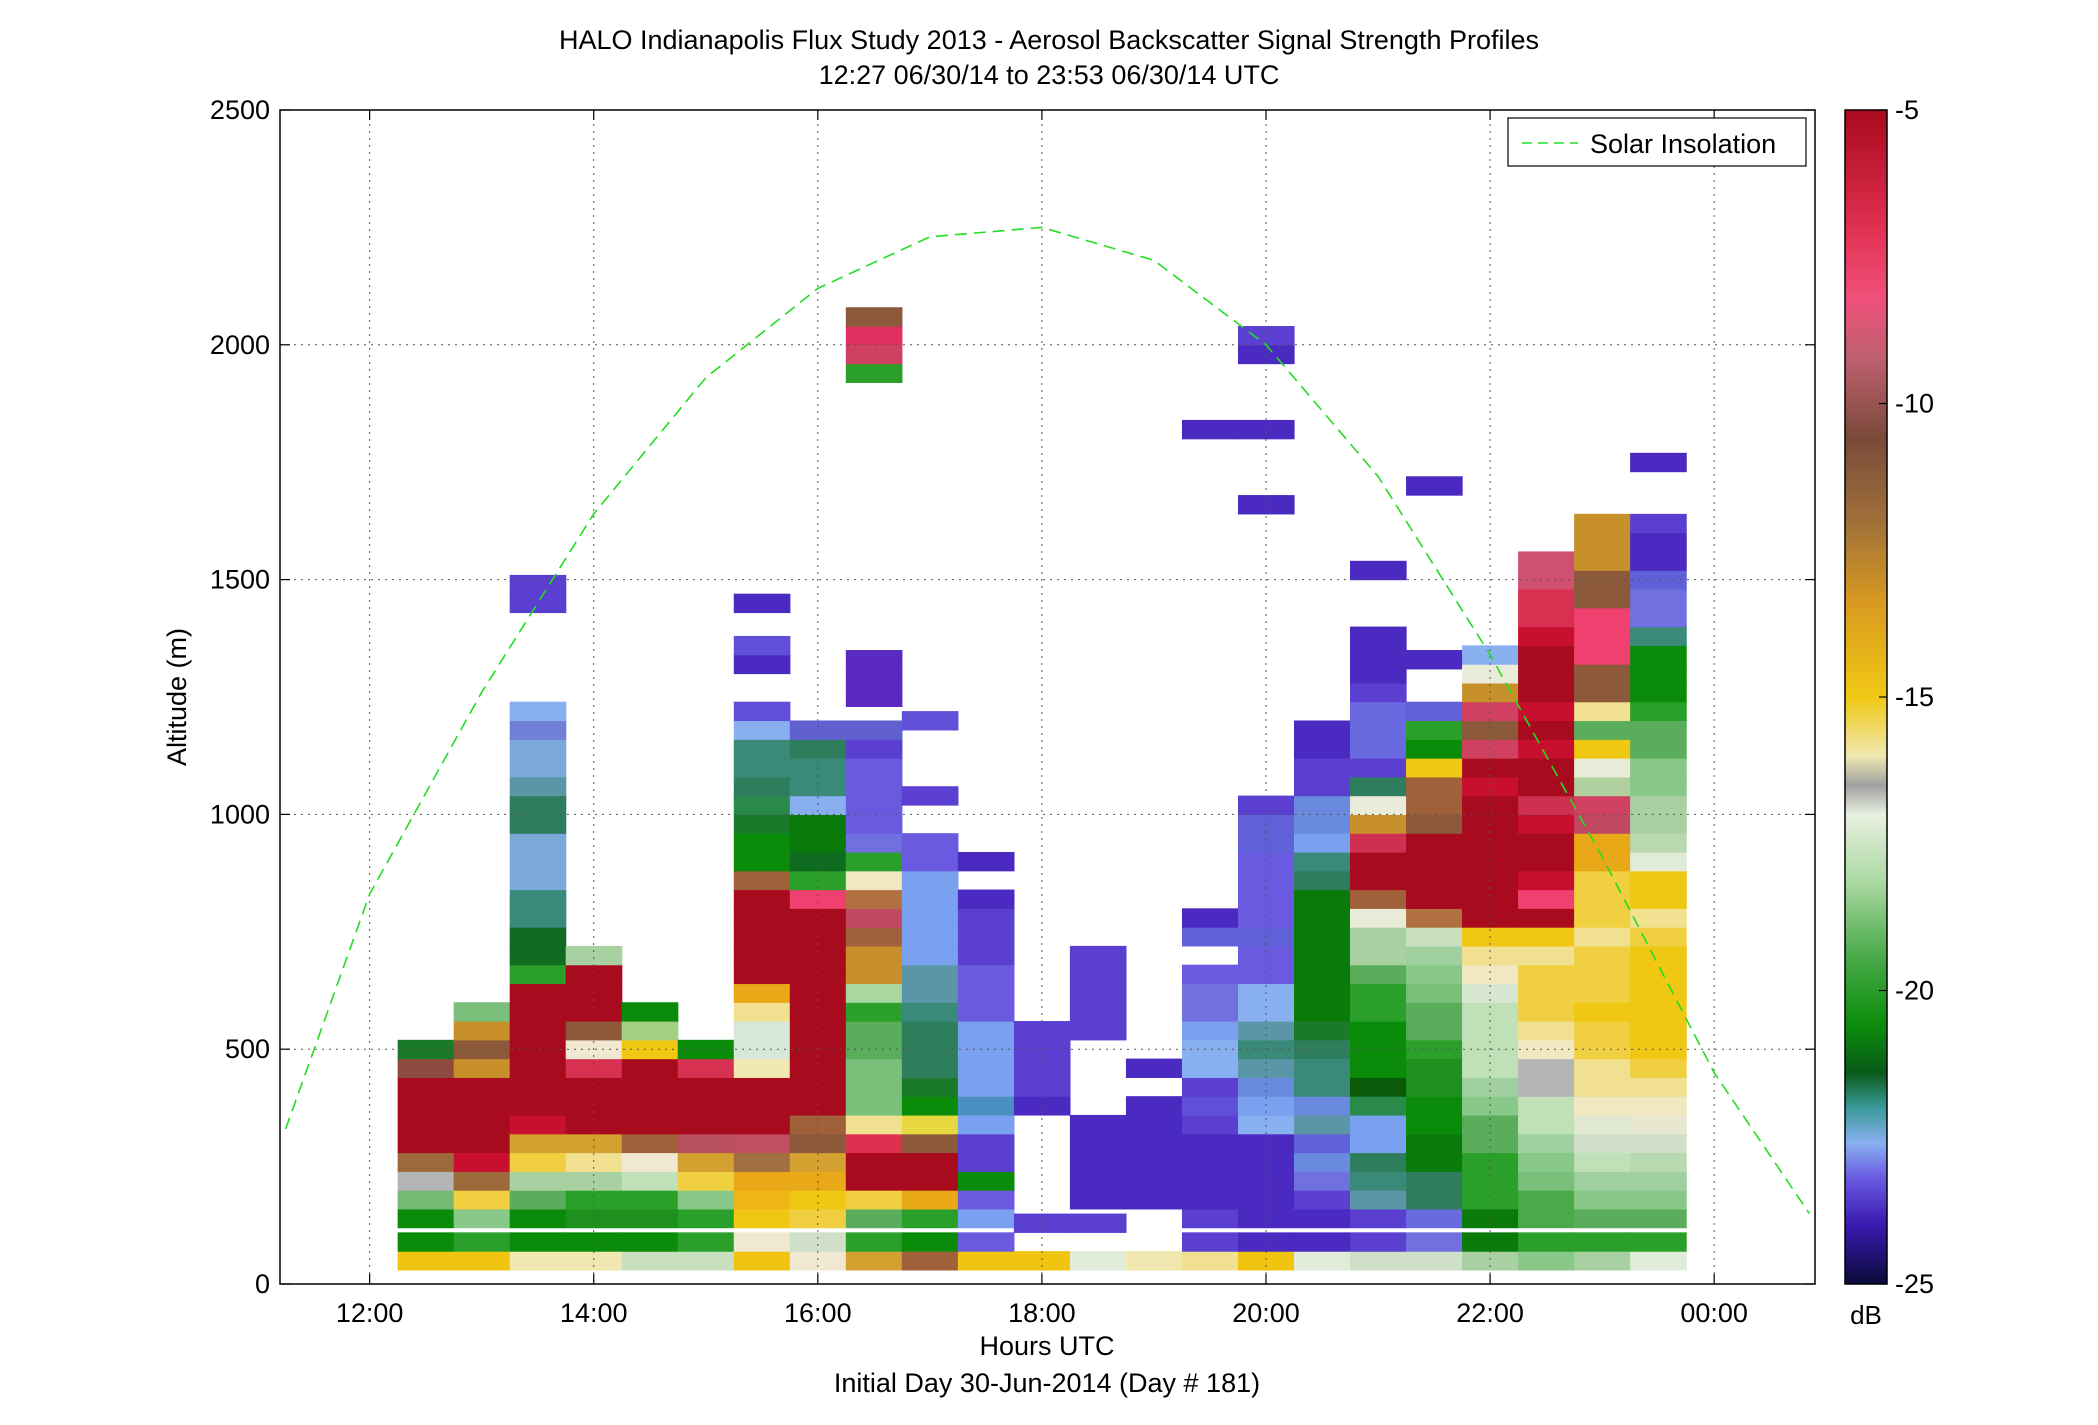 This screenshot has width=2098, height=1425. Describe the element at coordinates (1914, 404) in the screenshot. I see `colorbar-tick-label: -10` at that location.